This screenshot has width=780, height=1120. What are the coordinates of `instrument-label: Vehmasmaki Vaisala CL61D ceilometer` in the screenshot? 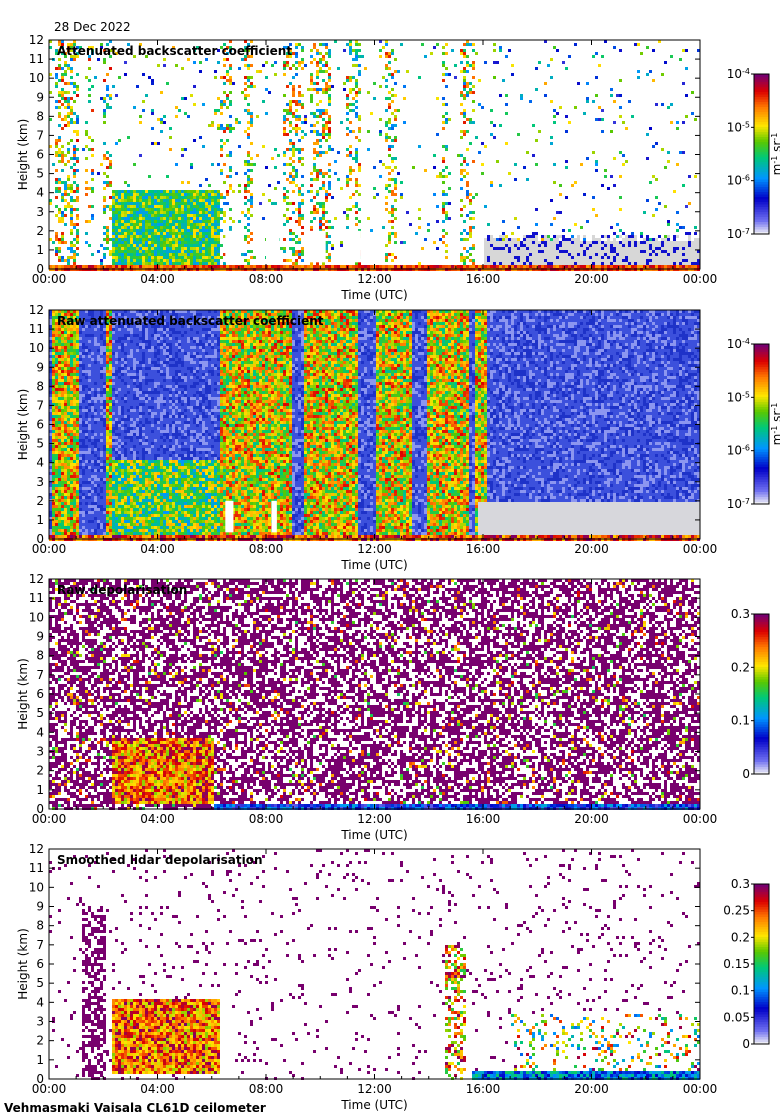 It's located at (135, 1108).